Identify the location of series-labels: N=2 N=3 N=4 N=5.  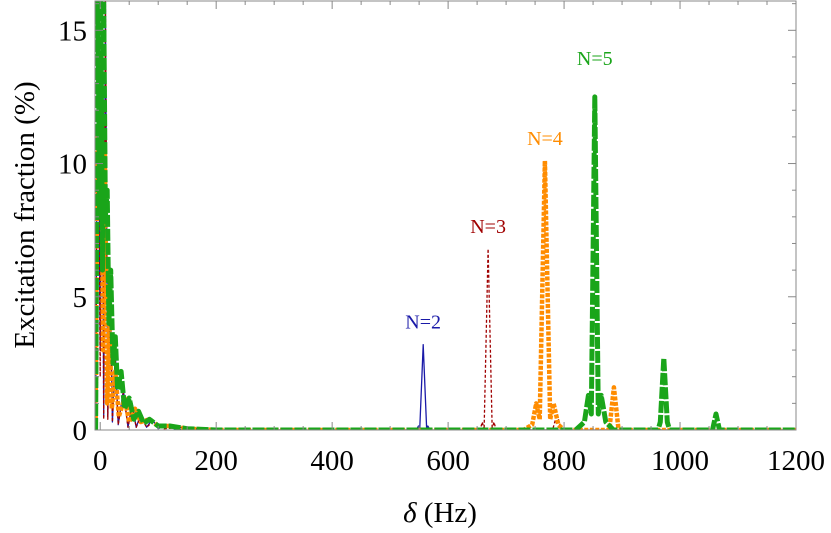
(508, 191).